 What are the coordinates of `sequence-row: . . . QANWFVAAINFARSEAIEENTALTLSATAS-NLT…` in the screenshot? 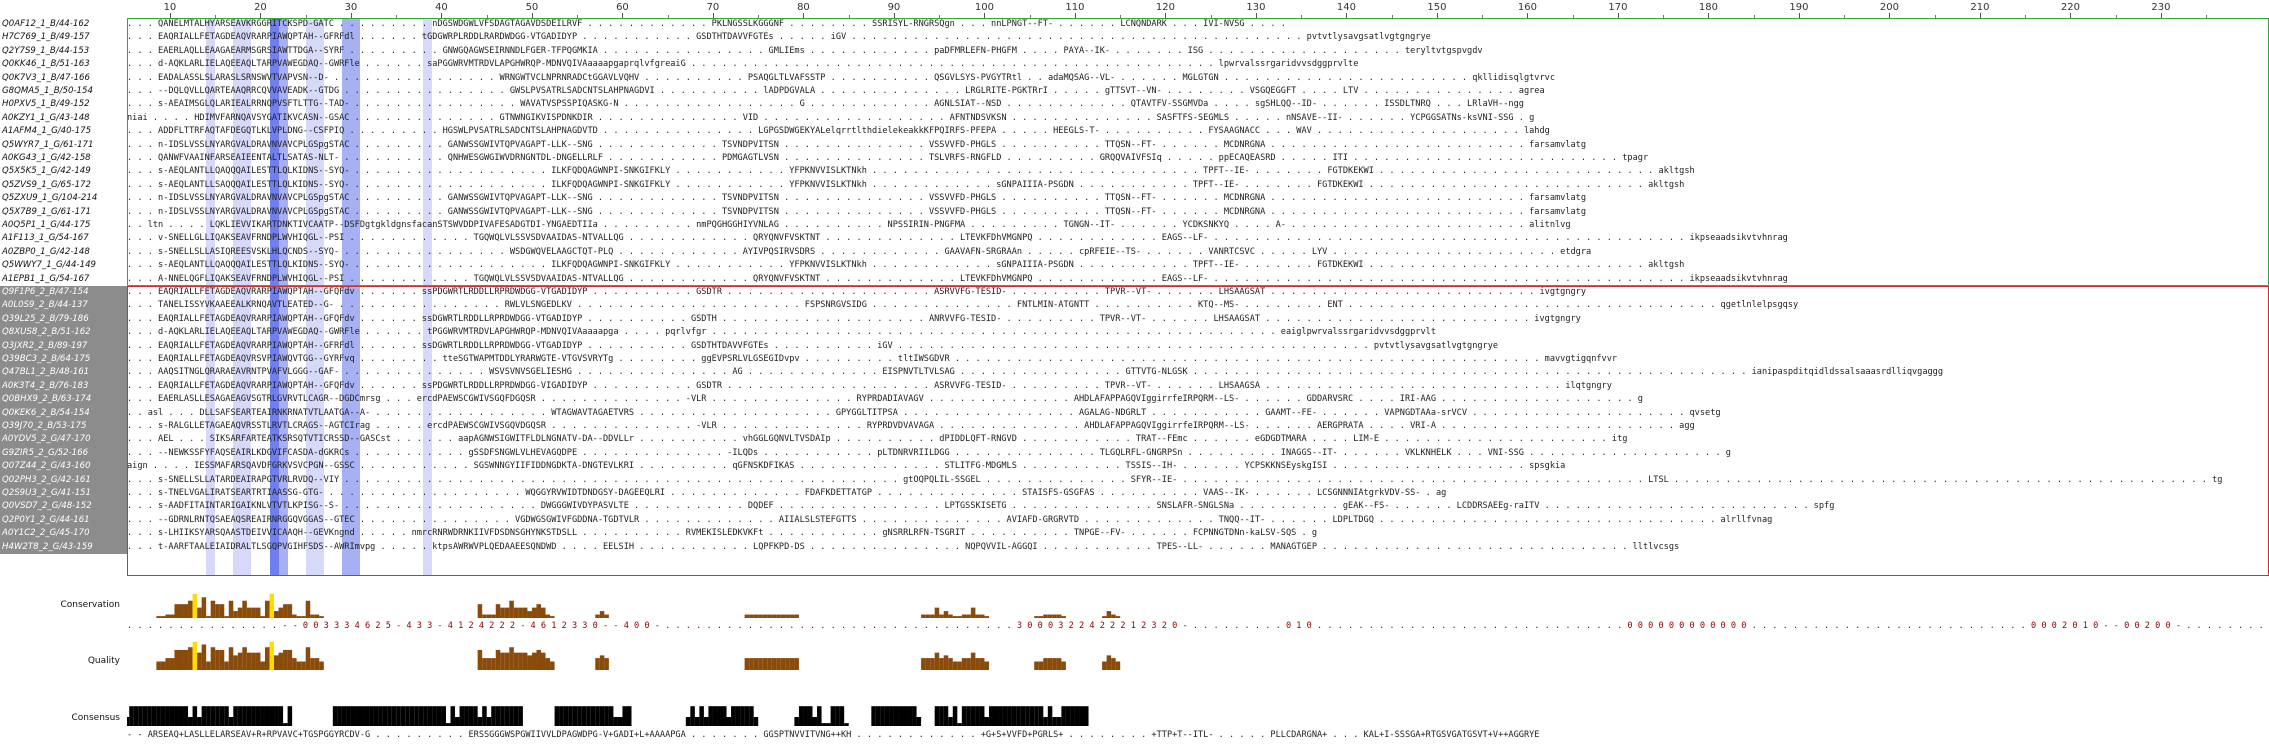 It's located at (888, 158).